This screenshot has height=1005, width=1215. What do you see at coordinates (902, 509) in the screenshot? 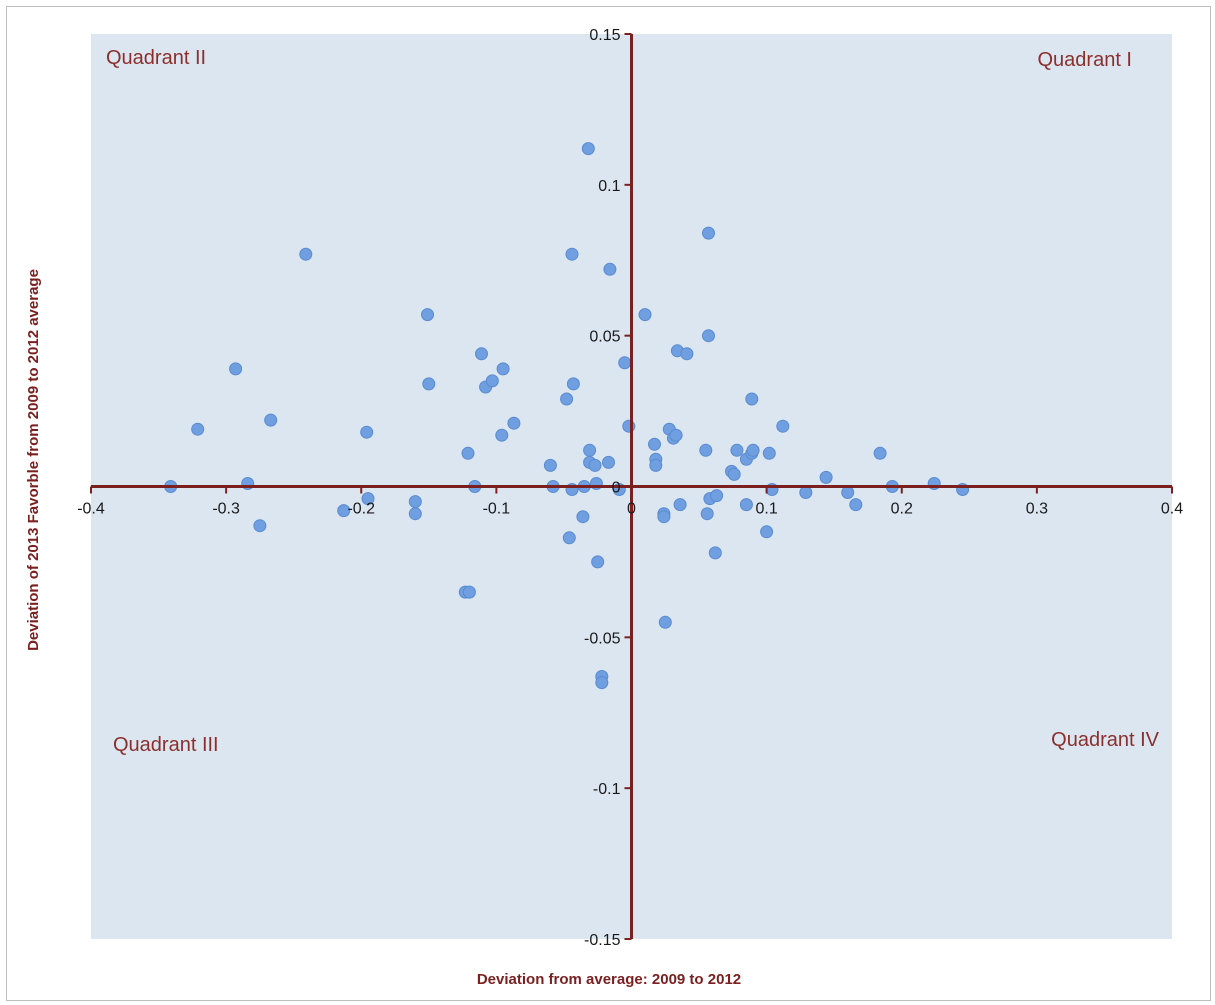
I see `x-tick-label: 0.2` at bounding box center [902, 509].